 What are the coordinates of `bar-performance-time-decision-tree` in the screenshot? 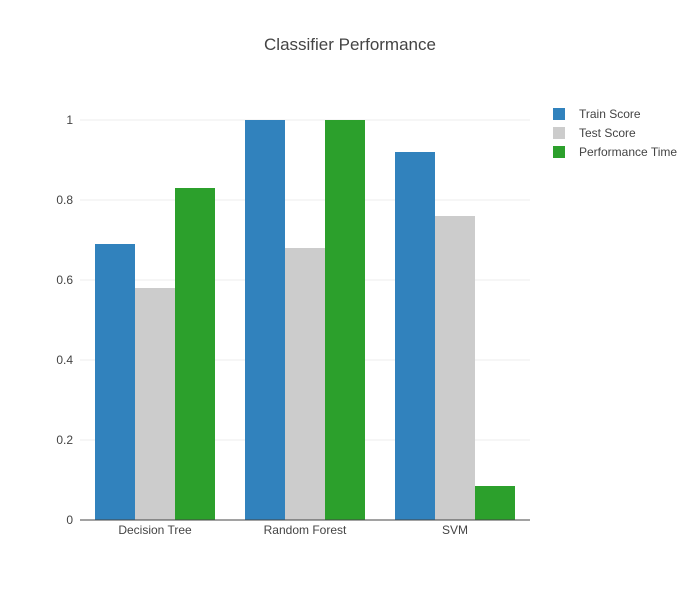 It's located at (195, 354).